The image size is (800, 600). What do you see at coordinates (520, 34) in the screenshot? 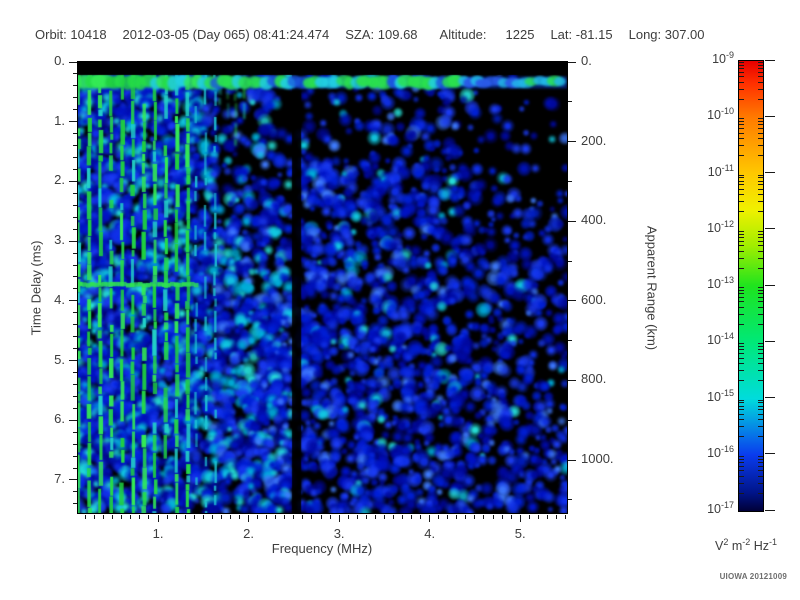
I see `header-altitude-value: 1225` at bounding box center [520, 34].